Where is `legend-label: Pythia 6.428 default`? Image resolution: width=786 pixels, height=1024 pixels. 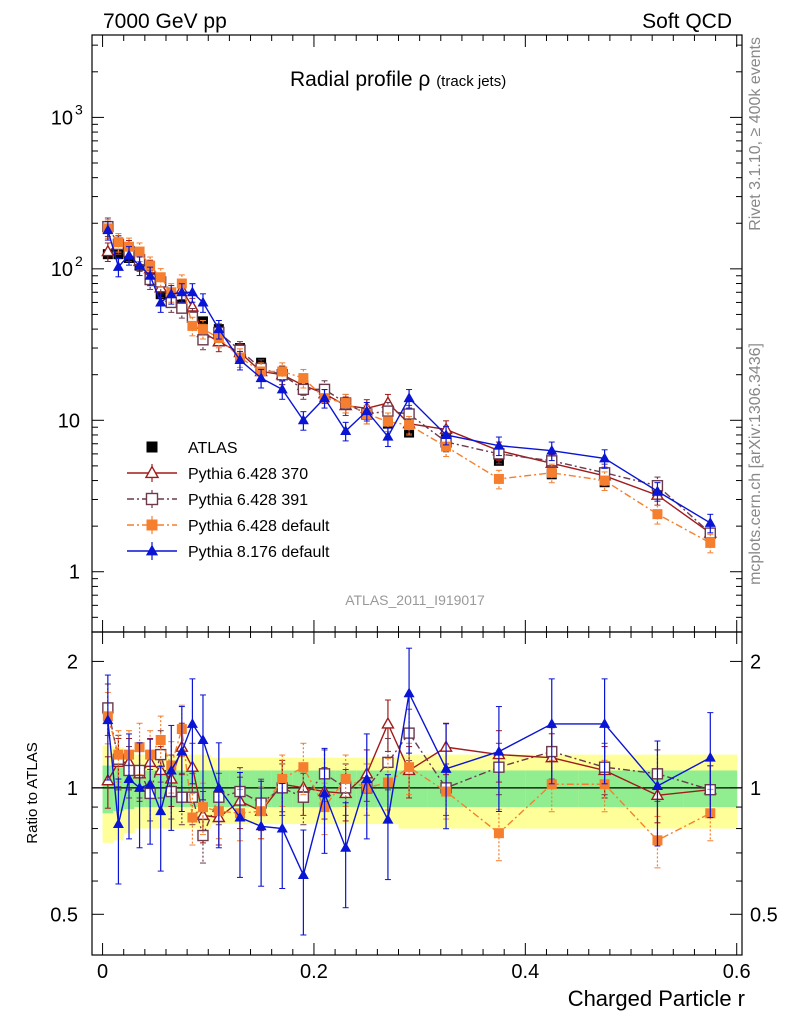
legend-label: Pythia 6.428 default is located at coordinates (259, 526).